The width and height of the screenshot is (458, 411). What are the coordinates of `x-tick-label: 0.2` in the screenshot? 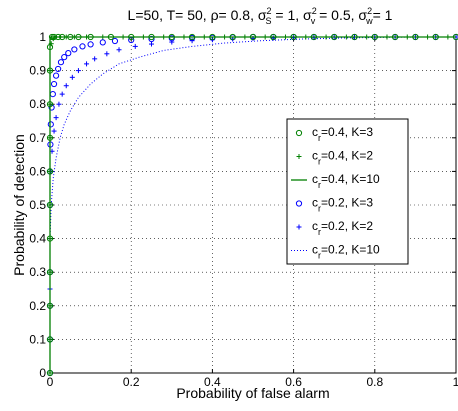 It's located at (131, 382).